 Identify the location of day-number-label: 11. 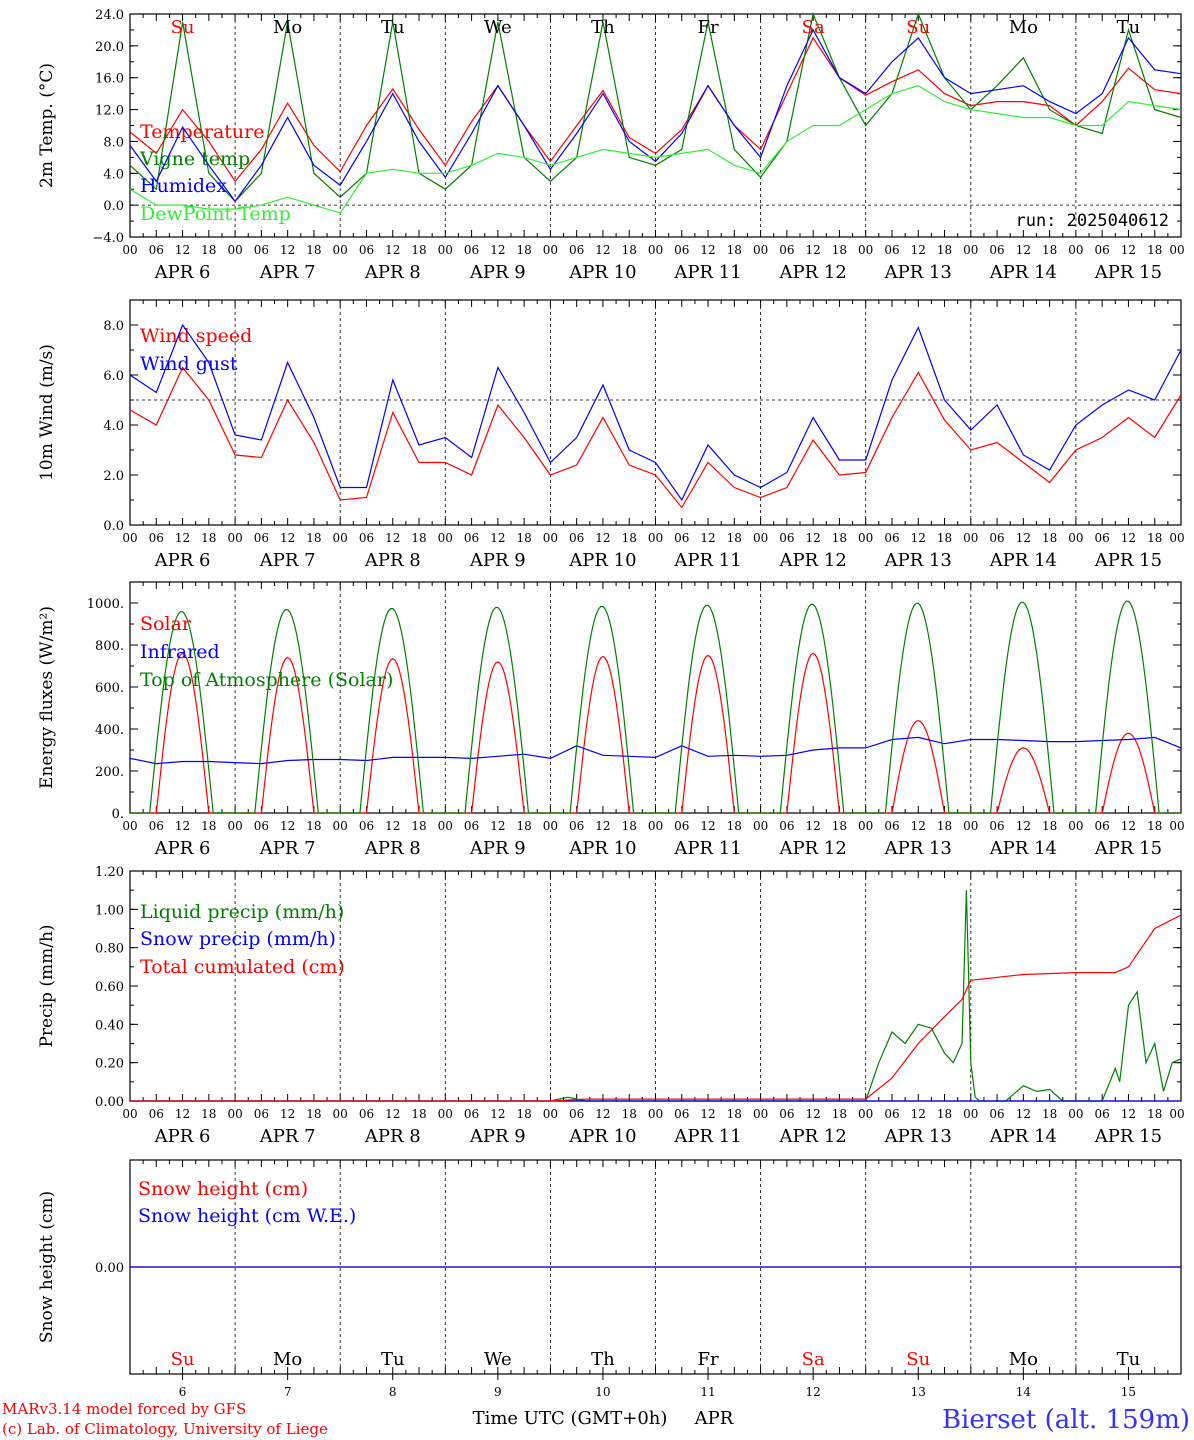
(707, 1392).